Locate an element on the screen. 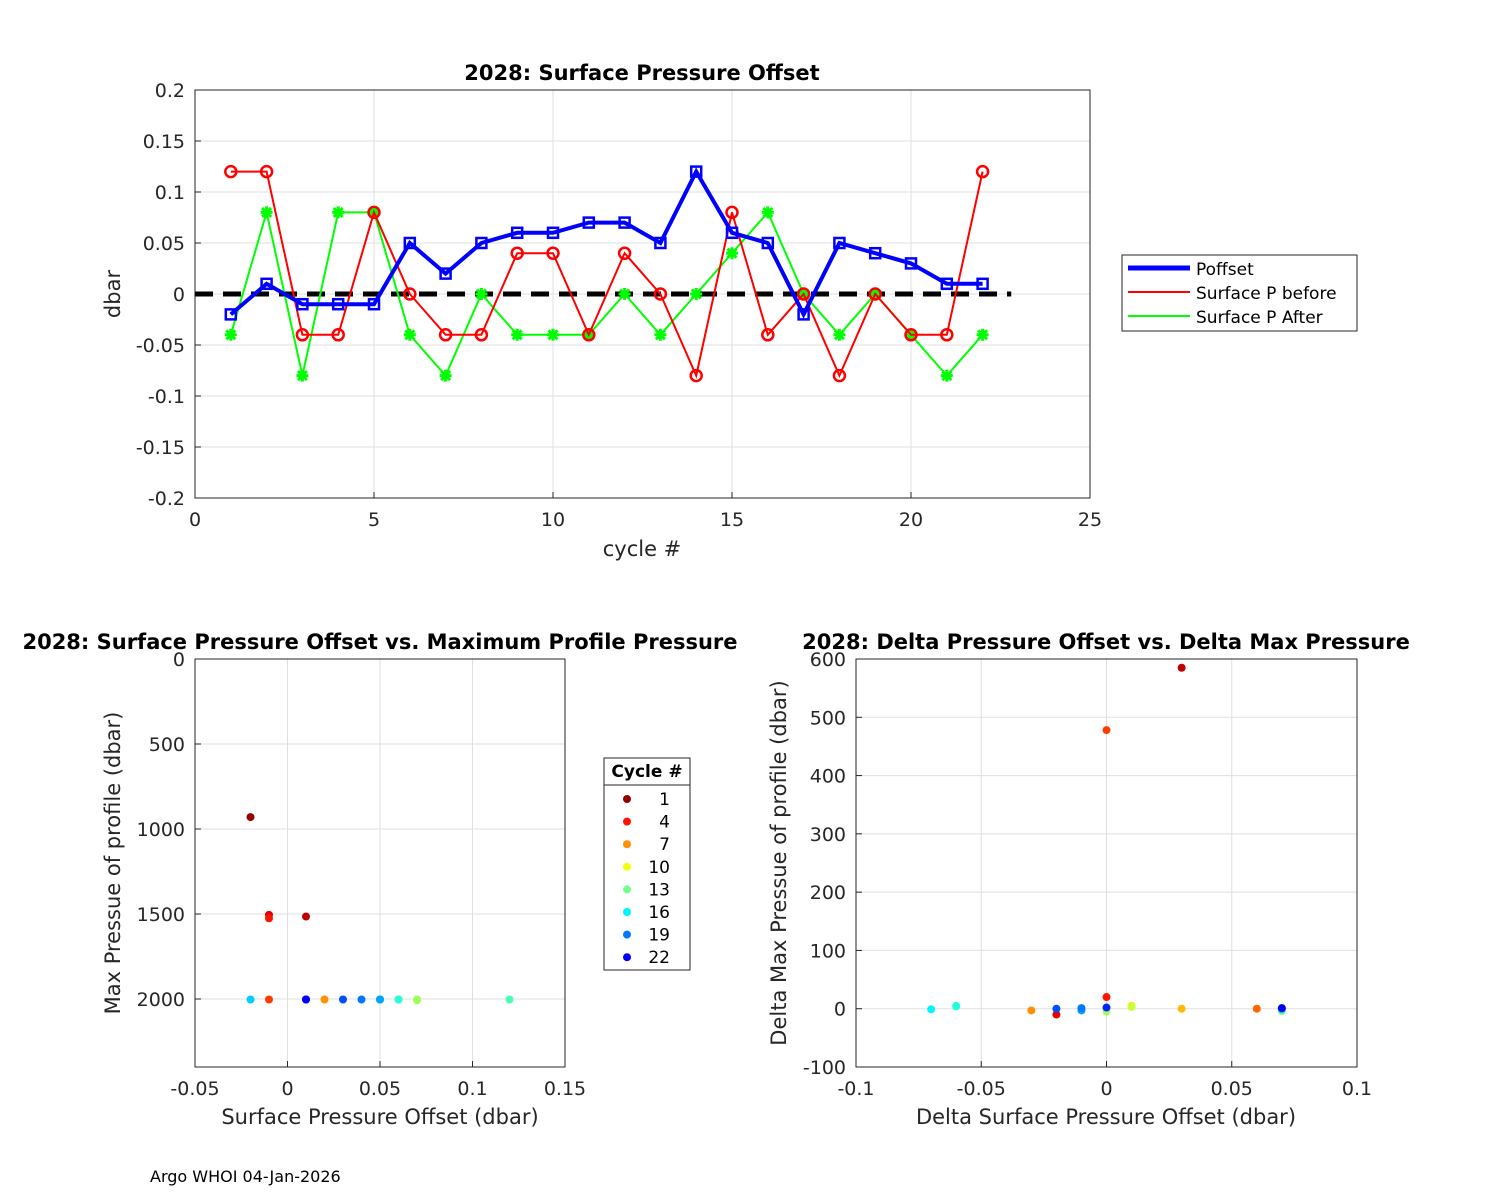  delta-offset-ylabel: Delta Max Pressue of profile (dbar) is located at coordinates (779, 862).